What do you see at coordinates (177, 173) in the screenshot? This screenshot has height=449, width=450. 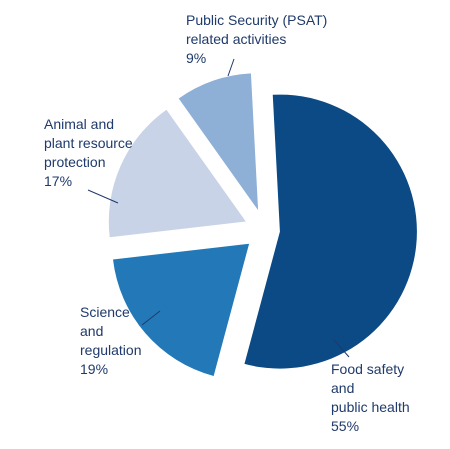 I see `slice-animal-plant` at bounding box center [177, 173].